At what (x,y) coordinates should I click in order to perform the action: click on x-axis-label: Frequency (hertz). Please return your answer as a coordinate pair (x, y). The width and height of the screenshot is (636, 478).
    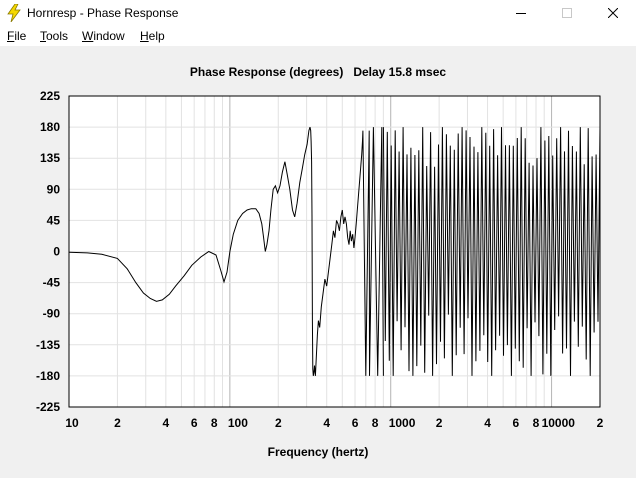
    Looking at the image, I should click on (318, 452).